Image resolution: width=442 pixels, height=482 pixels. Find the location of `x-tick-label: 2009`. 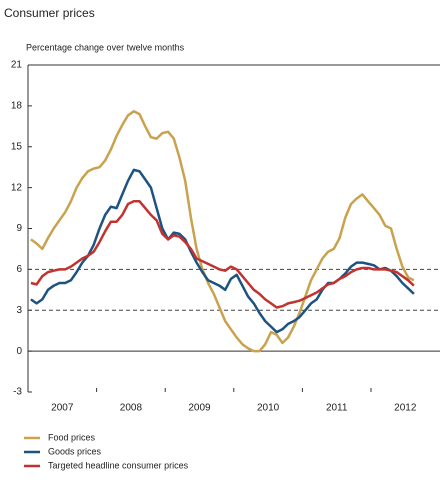

x-tick-label: 2009 is located at coordinates (199, 408).